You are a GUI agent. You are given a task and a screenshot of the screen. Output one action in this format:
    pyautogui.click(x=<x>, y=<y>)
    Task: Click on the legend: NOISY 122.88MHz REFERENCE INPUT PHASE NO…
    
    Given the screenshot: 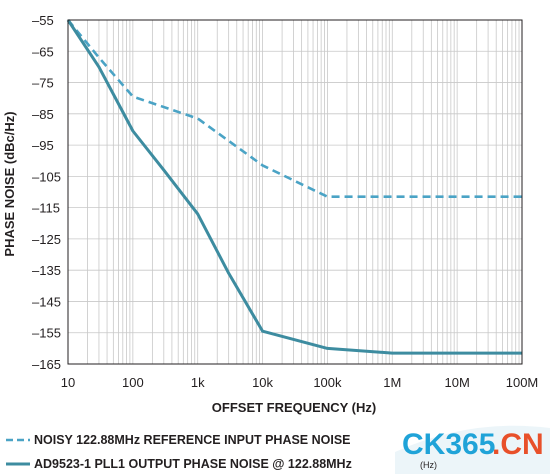 What is the action you would take?
    pyautogui.click(x=179, y=452)
    